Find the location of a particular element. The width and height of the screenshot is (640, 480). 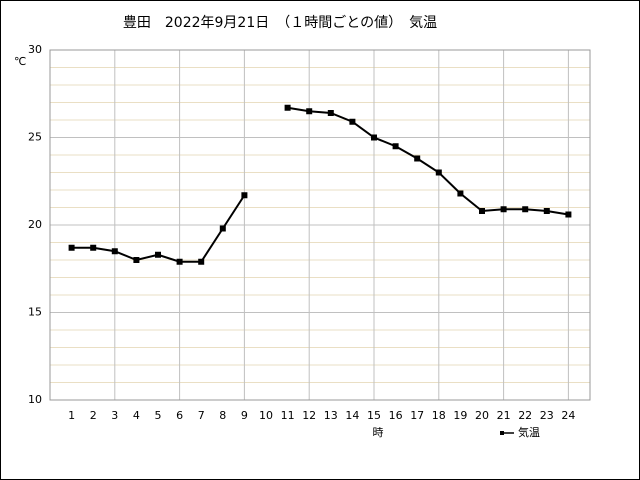

x-tick-label: 10 is located at coordinates (266, 415).